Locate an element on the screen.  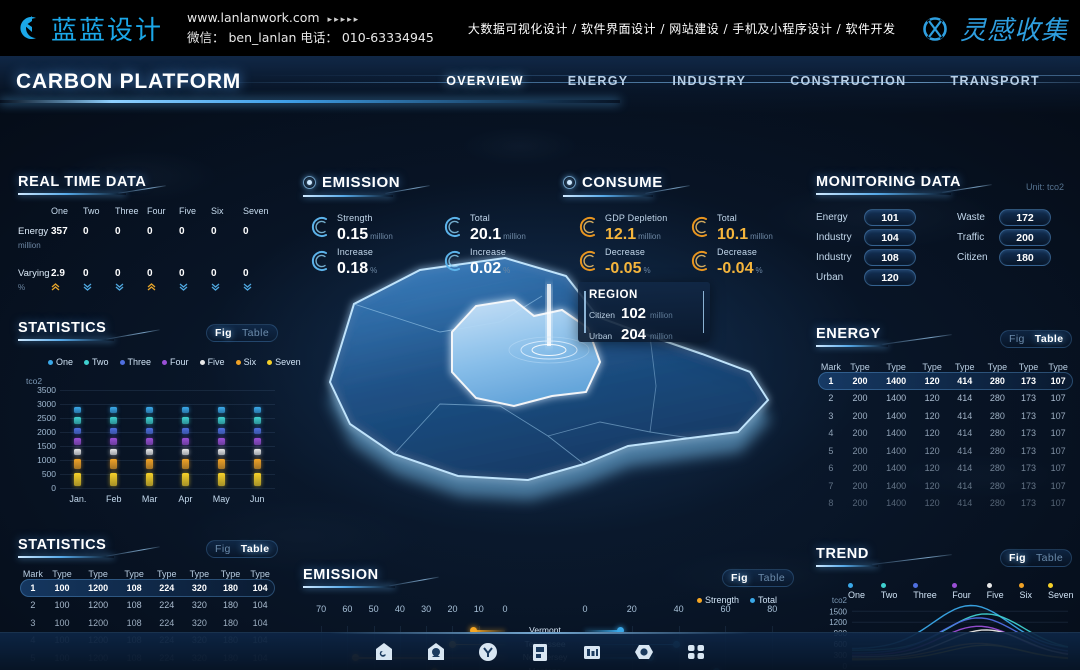
table-row: 2 200 1400 120 414 280 173 107 is located at coordinates (945, 399).